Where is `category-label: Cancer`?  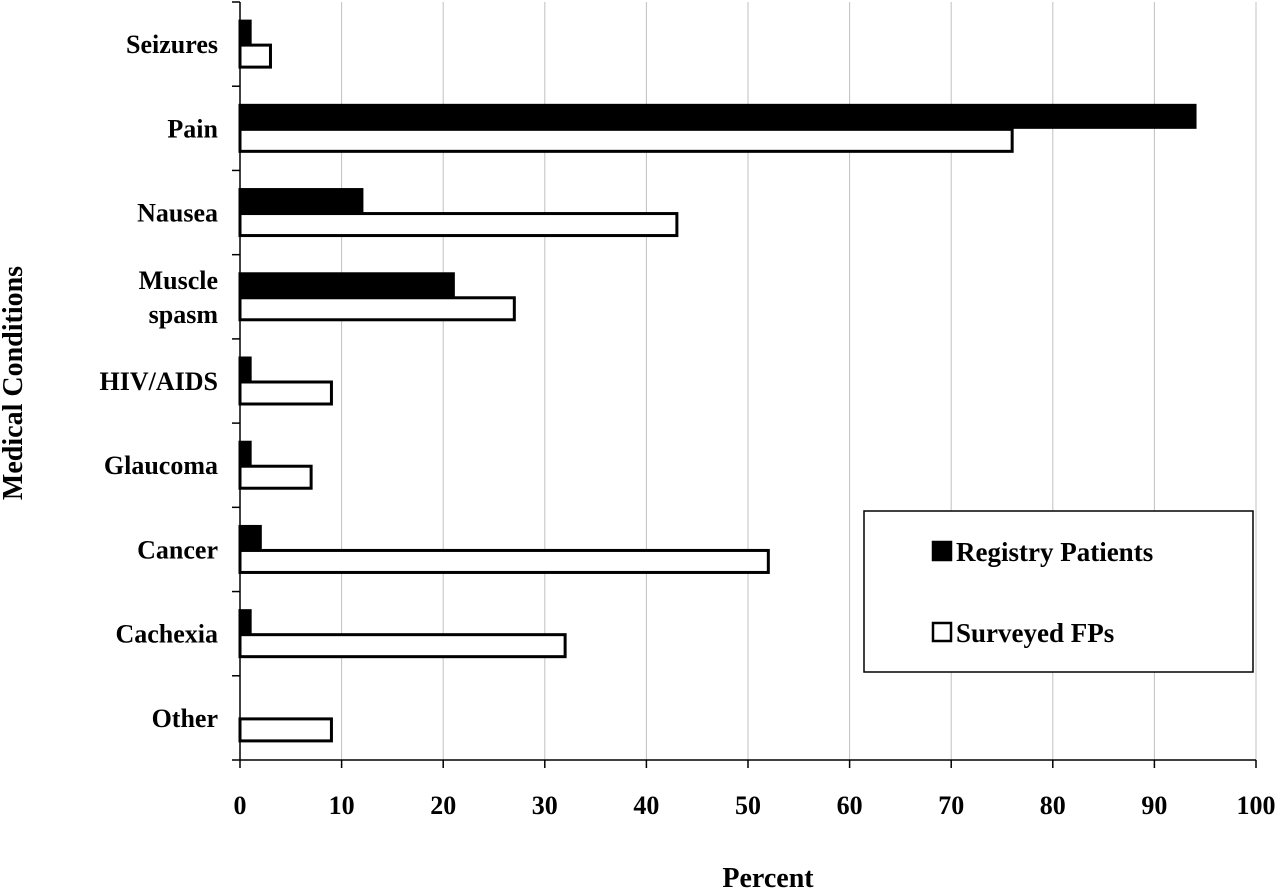 category-label: Cancer is located at coordinates (177, 549).